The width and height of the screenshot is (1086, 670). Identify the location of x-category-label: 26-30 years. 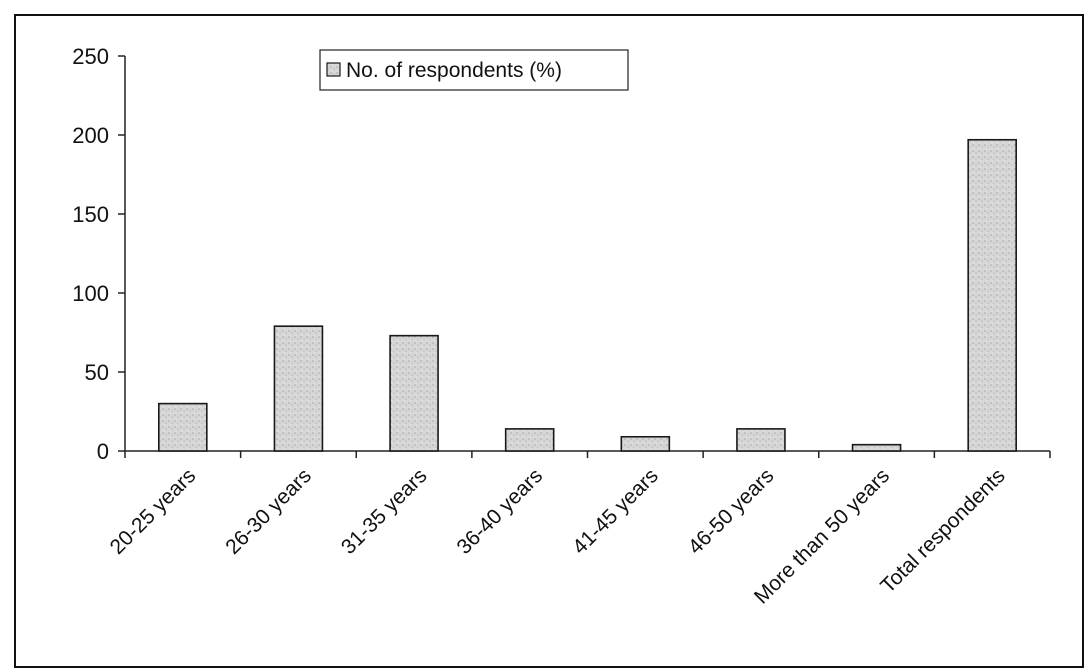
(268, 511).